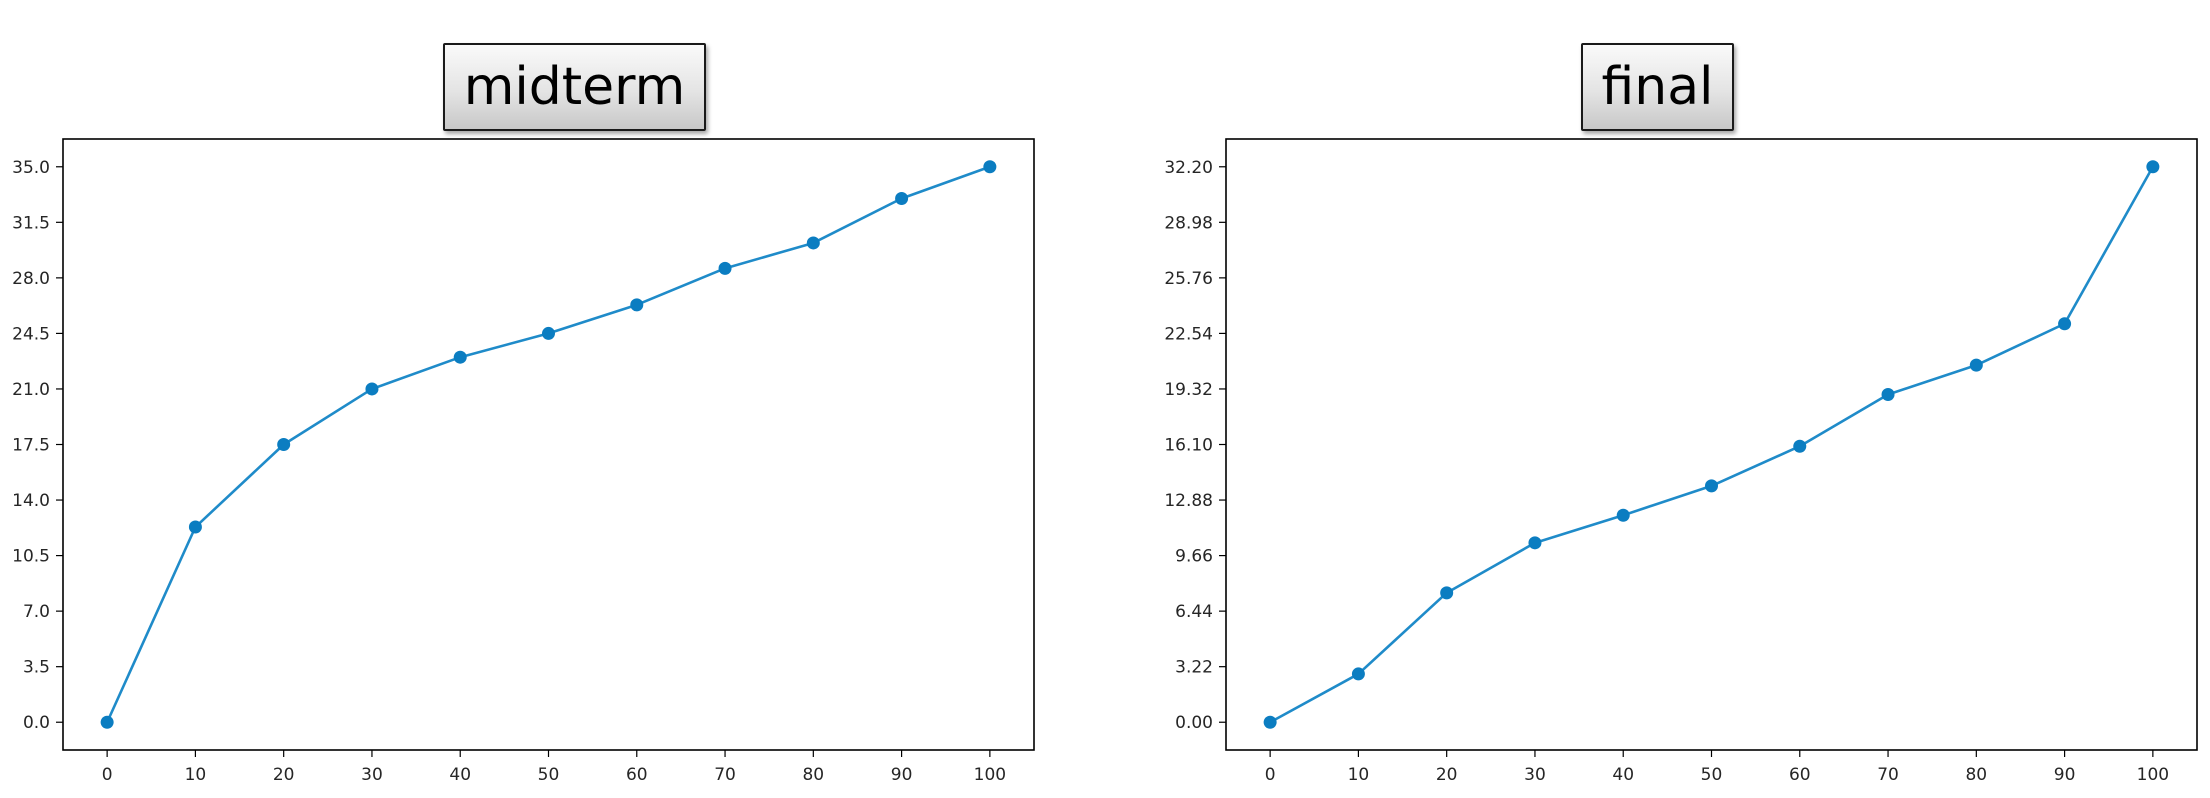 The width and height of the screenshot is (2210, 798). Describe the element at coordinates (1188, 334) in the screenshot. I see `final-y-tick-label: 22.54` at that location.